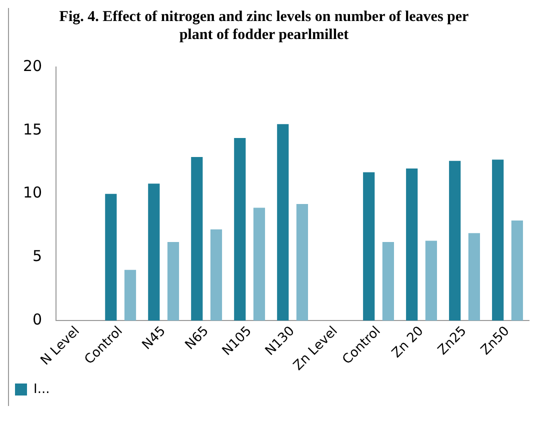  What do you see at coordinates (408, 343) in the screenshot?
I see `x-tick-label: Zn 20` at bounding box center [408, 343].